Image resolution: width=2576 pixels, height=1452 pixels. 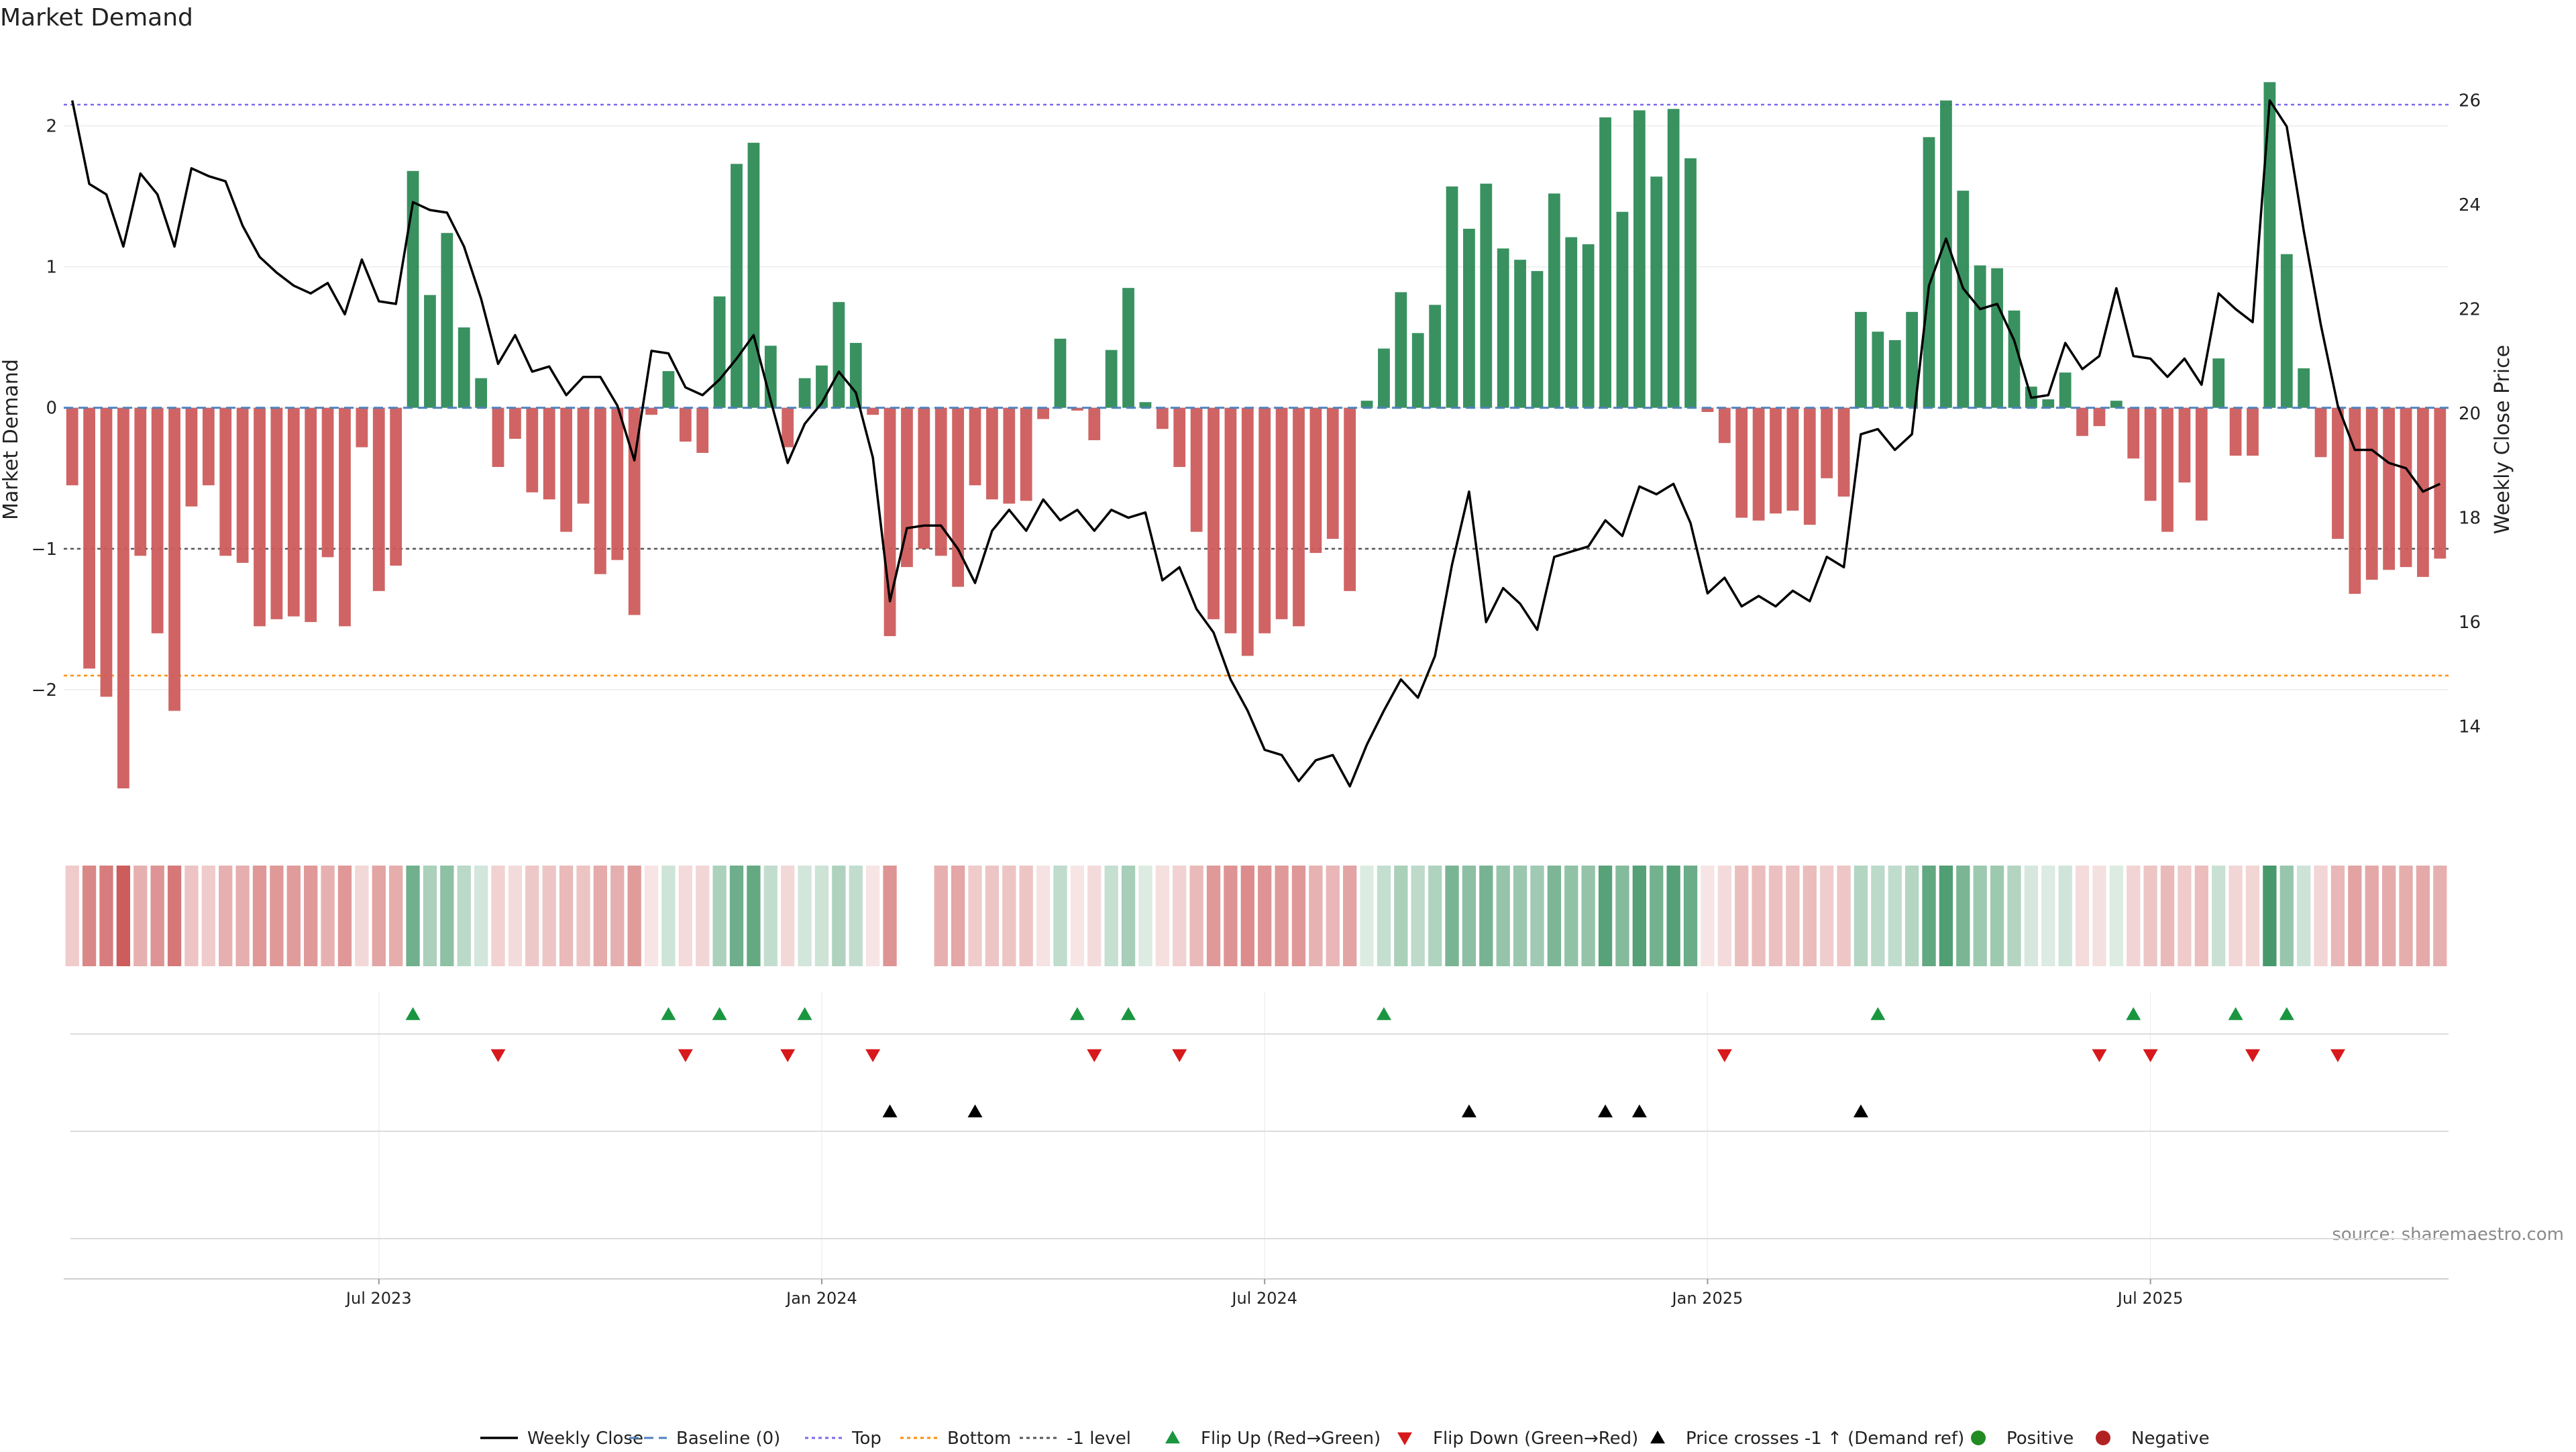 I want to click on y2-tick-label: 22, so click(x=2470, y=310).